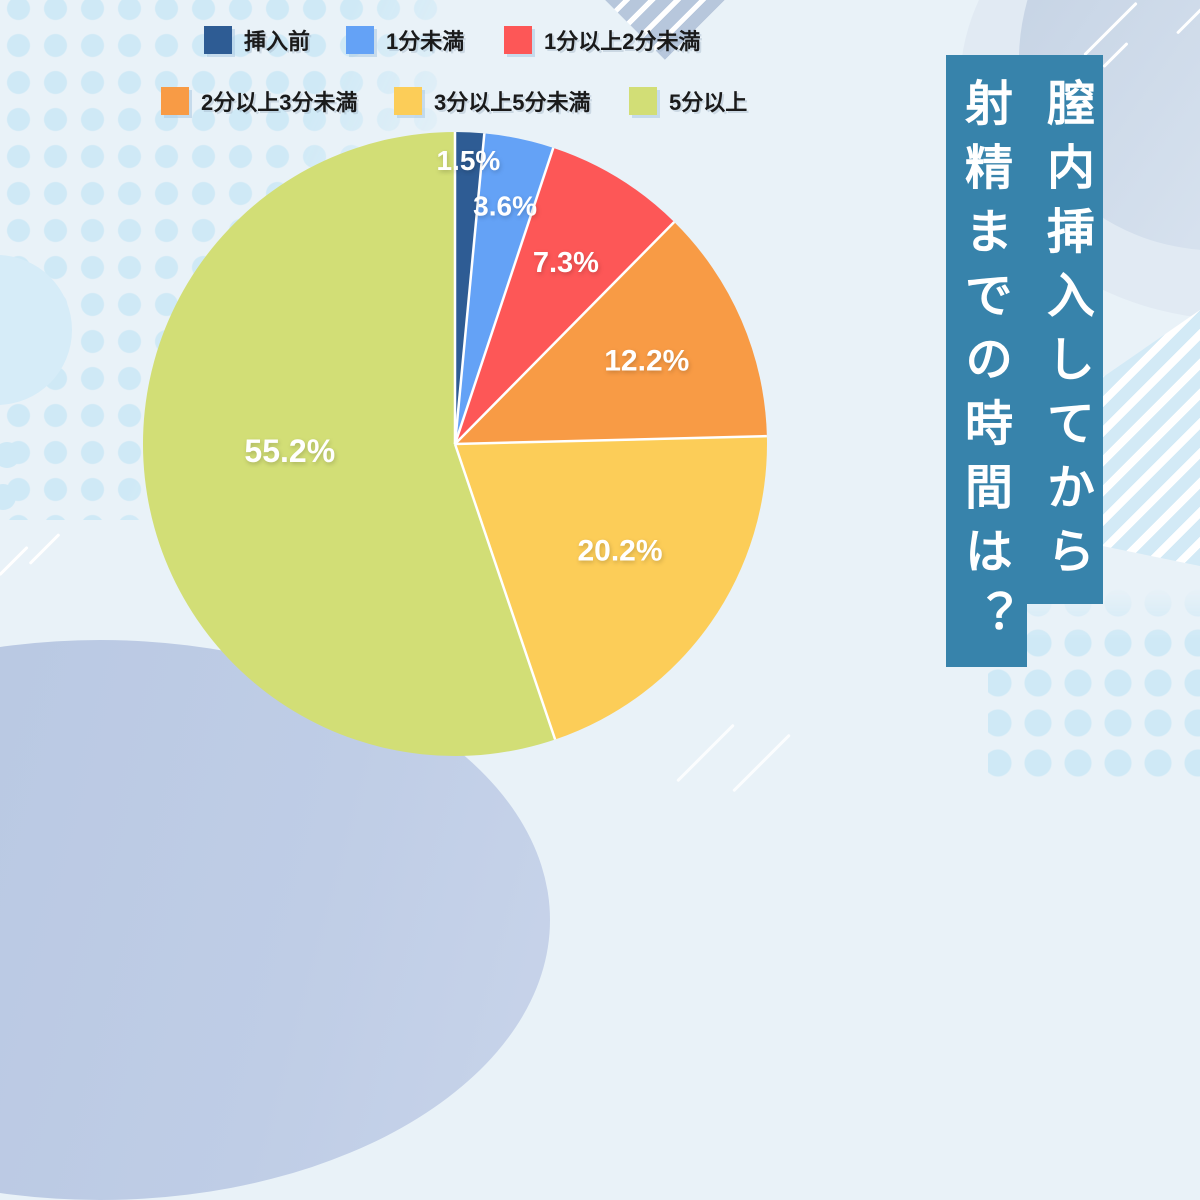 The width and height of the screenshot is (1200, 1200). I want to click on legend-item: 5分以上, so click(688, 101).